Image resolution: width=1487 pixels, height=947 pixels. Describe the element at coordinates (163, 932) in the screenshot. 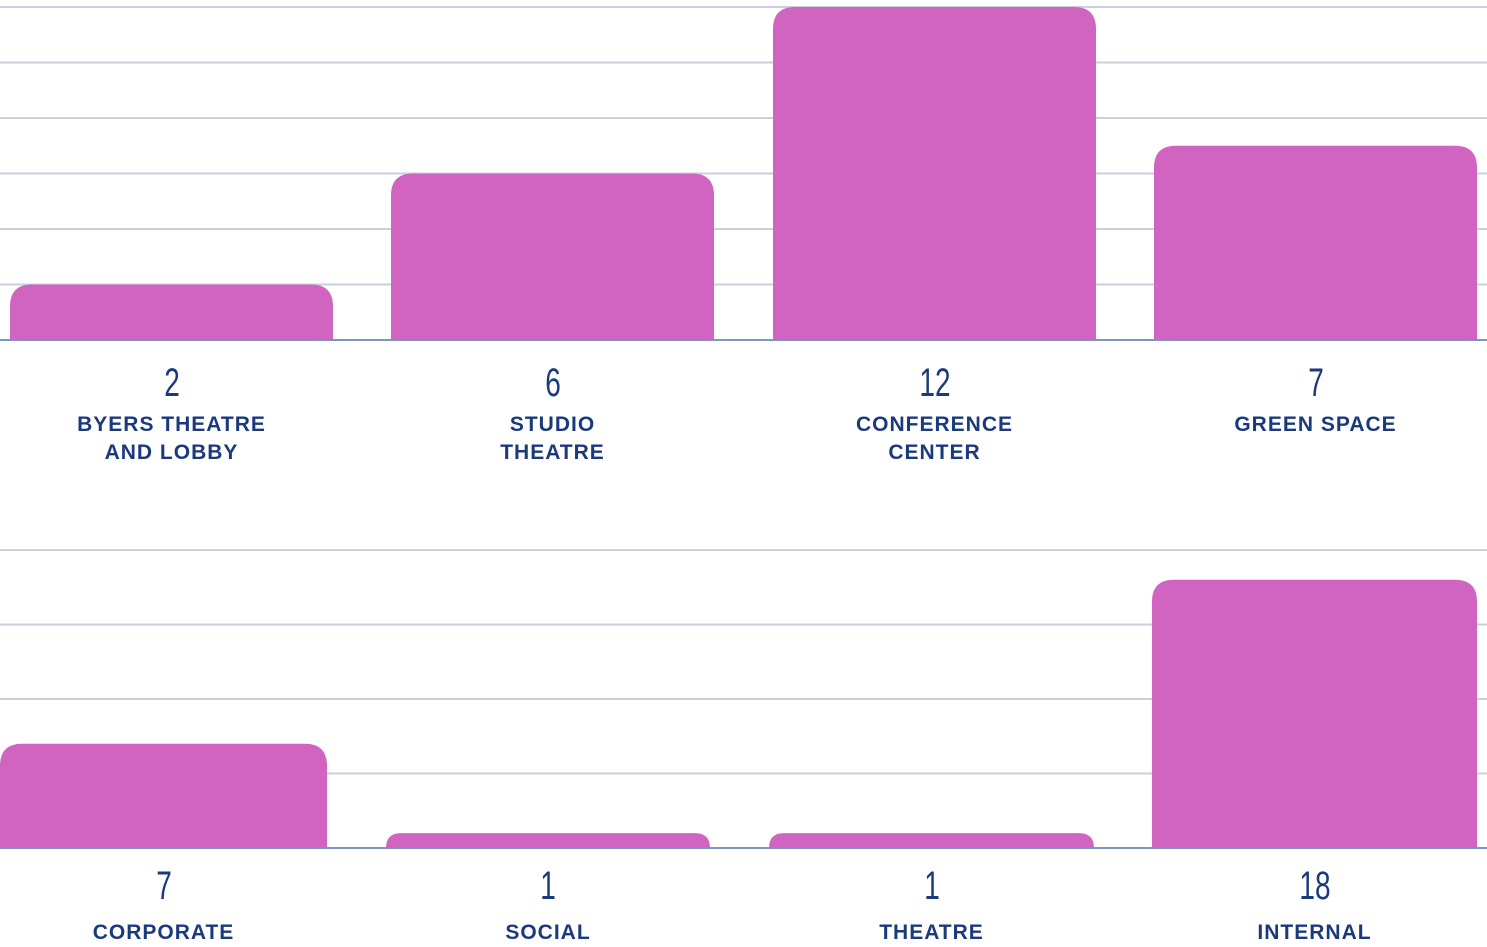

I see `category-label: CORPORATE` at that location.